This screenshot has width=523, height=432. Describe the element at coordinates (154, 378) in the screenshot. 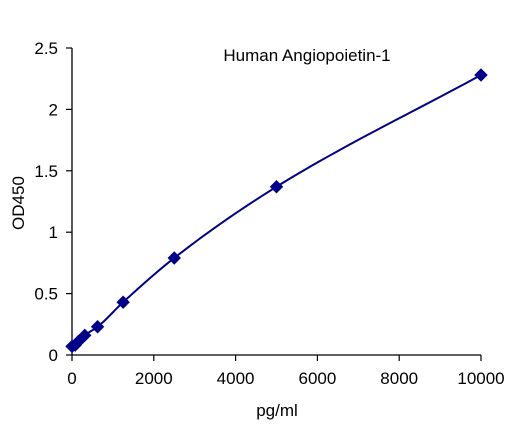

I see `x-tick-label: 2000` at that location.